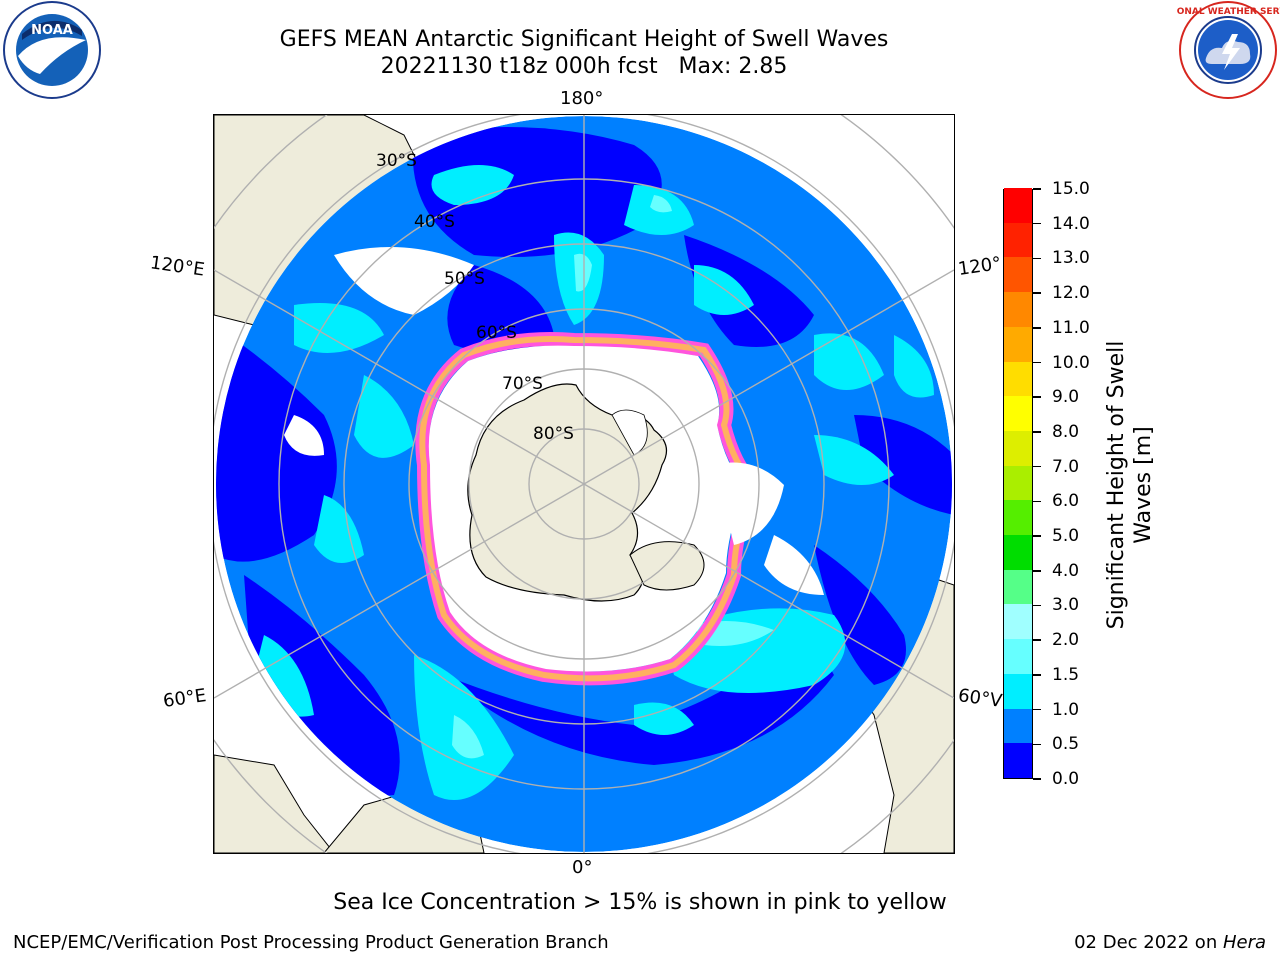  What do you see at coordinates (980, 698) in the screenshot?
I see `lon-label-60w: 60°V` at bounding box center [980, 698].